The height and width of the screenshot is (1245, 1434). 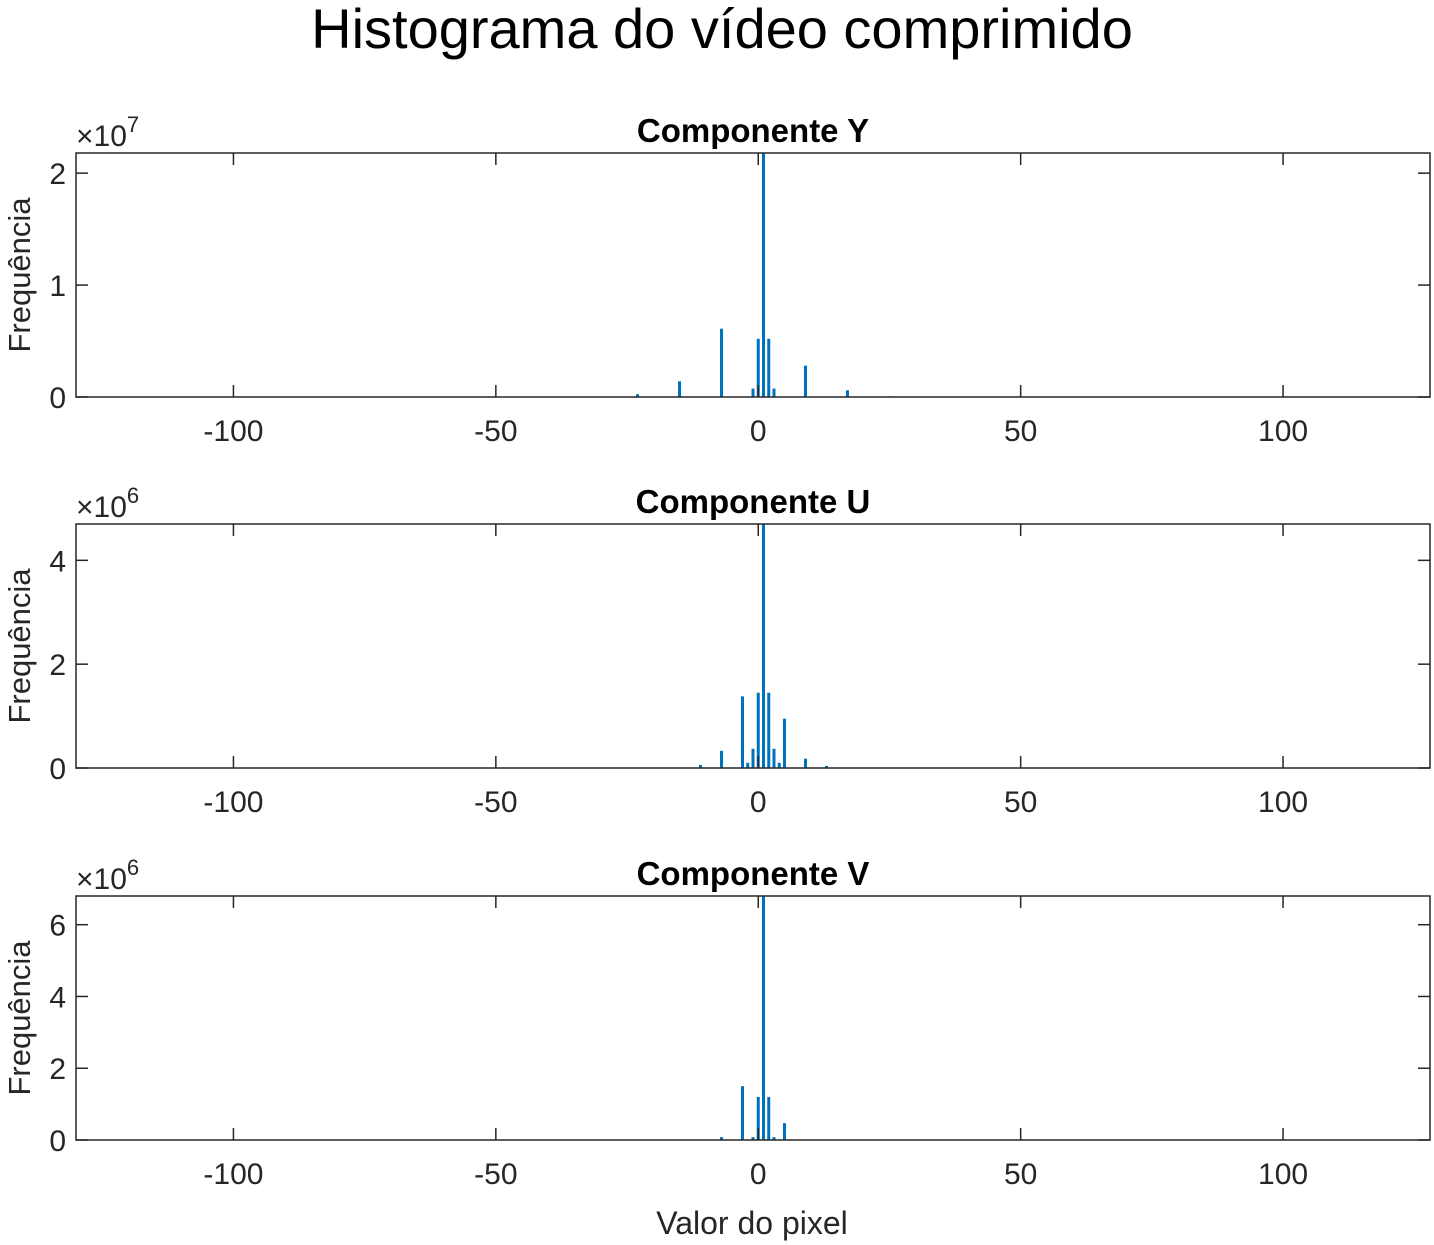 What do you see at coordinates (107, 132) in the screenshot?
I see `y-exponent-label: ×10⁷` at bounding box center [107, 132].